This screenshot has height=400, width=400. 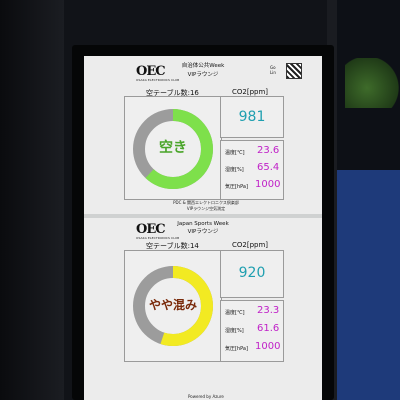 I want to click on status-text: やや混み, so click(x=172, y=305).